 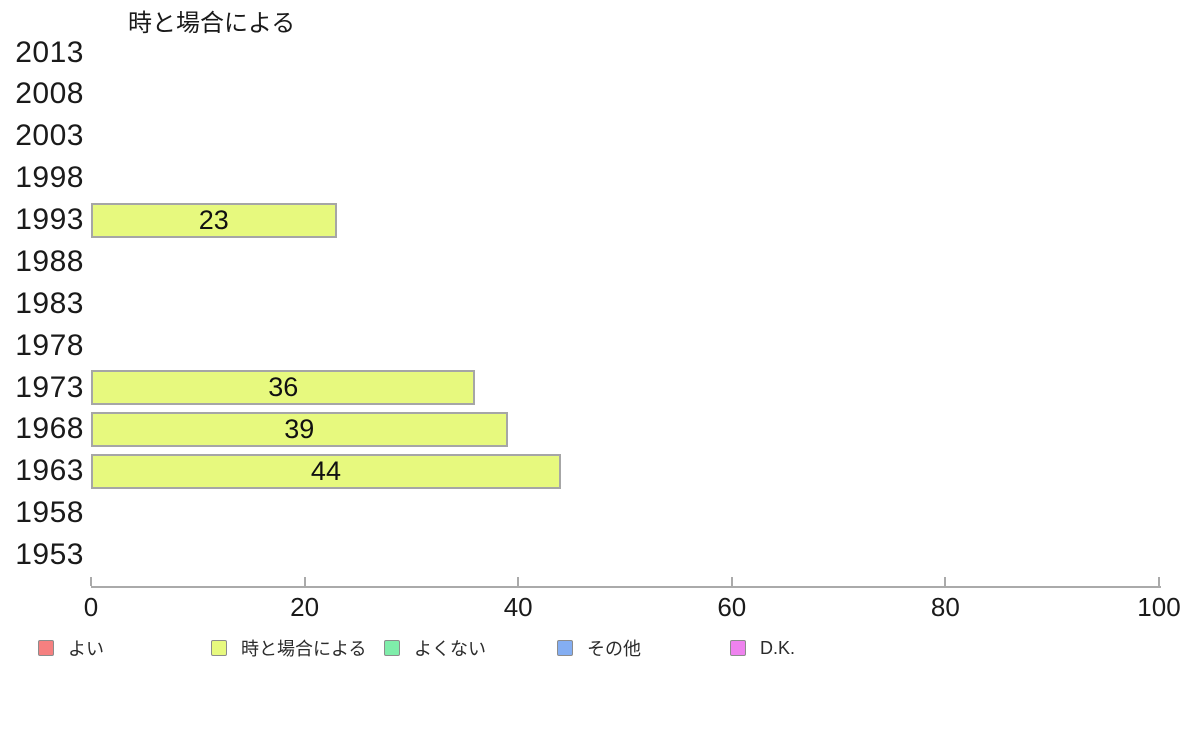 I want to click on legend-item: よくない, so click(x=470, y=648).